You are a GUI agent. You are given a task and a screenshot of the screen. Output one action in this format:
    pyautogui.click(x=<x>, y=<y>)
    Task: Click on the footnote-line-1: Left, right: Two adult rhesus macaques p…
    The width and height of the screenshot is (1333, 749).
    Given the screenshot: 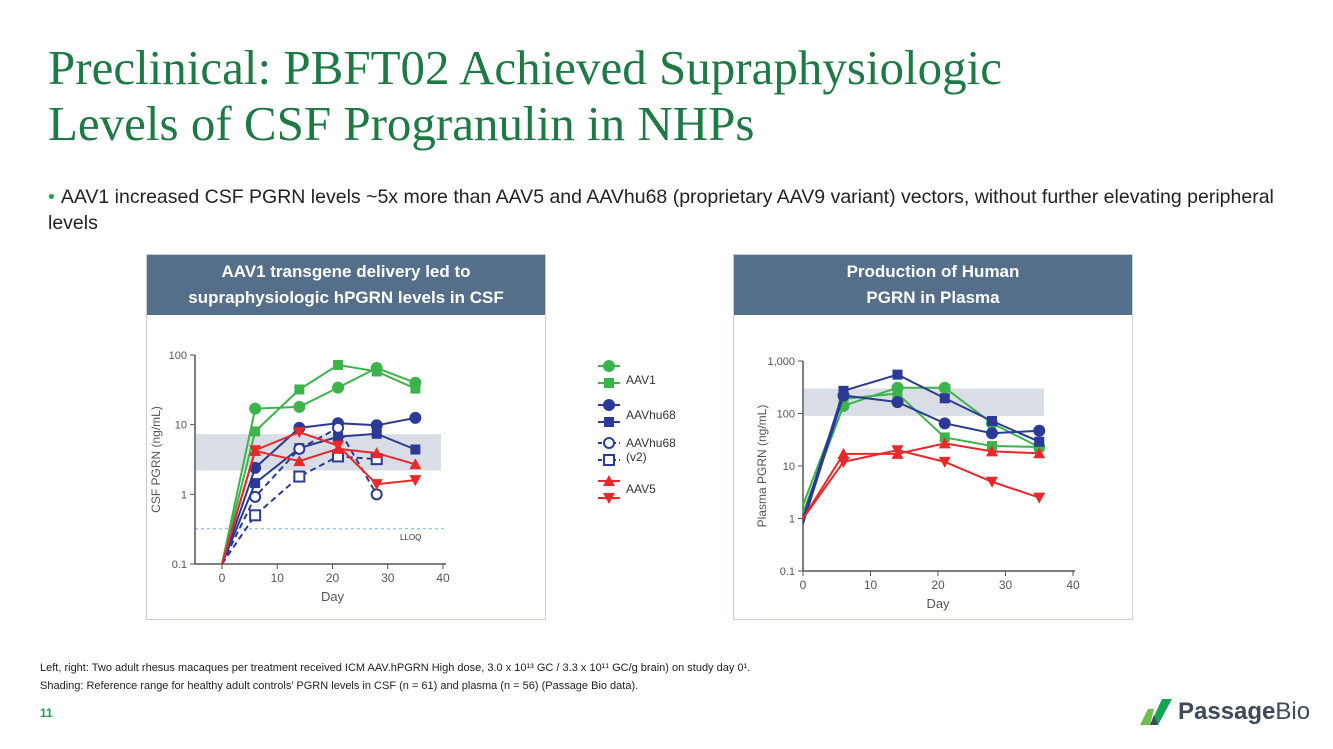 What is the action you would take?
    pyautogui.click(x=395, y=668)
    